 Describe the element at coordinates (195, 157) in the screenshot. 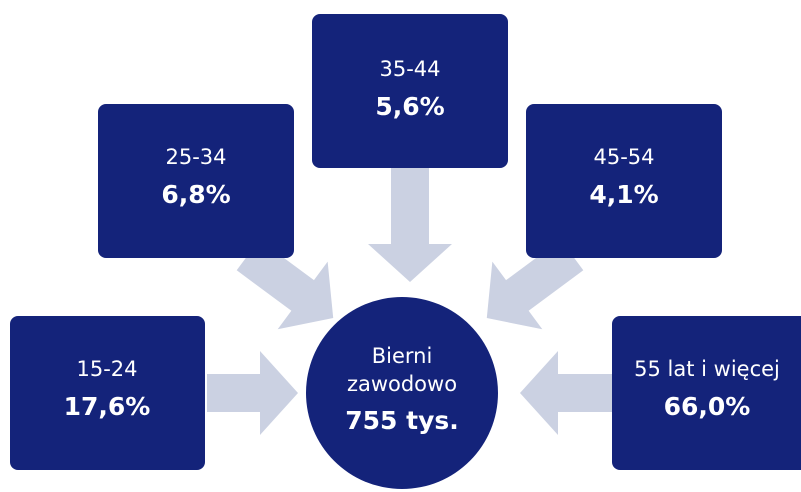

I see `node-label: 25-34` at that location.